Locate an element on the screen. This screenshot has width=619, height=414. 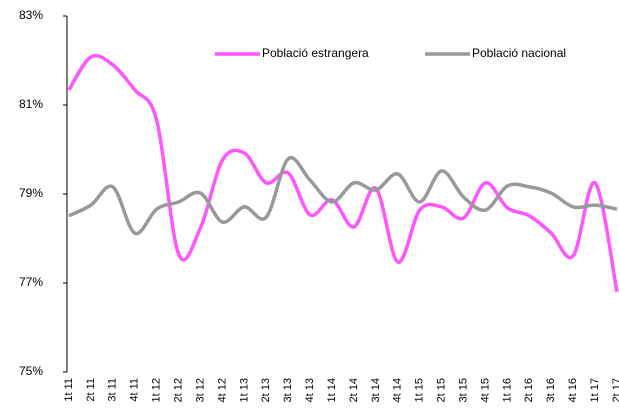
x-tick-label: 4t 15 is located at coordinates (485, 390).